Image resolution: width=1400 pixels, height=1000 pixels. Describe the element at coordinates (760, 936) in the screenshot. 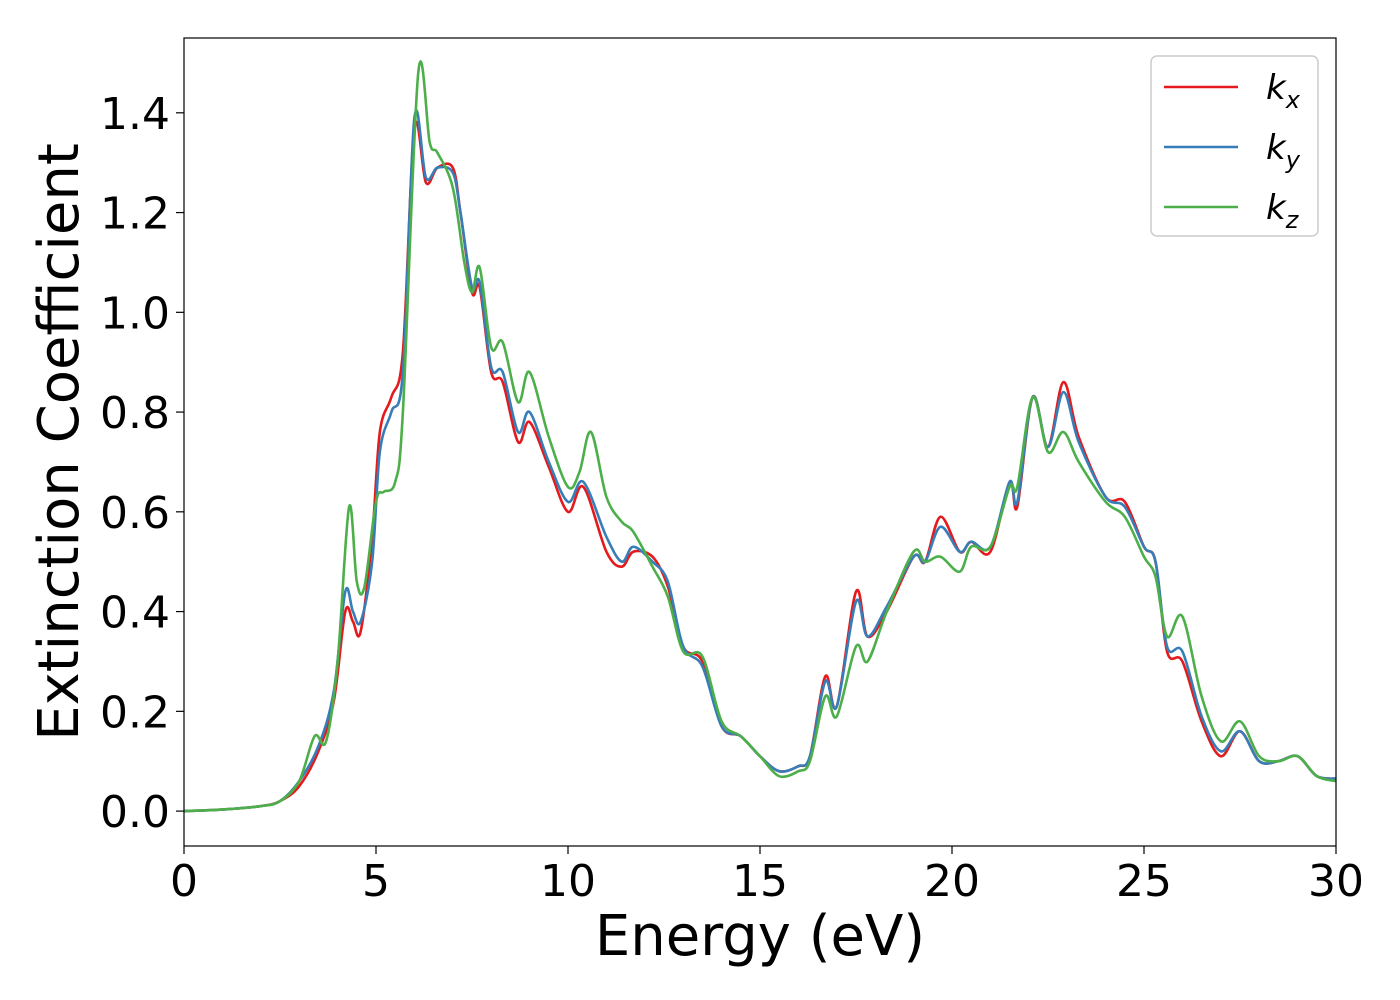

I see `x-axis-label: Energy (eV)` at that location.